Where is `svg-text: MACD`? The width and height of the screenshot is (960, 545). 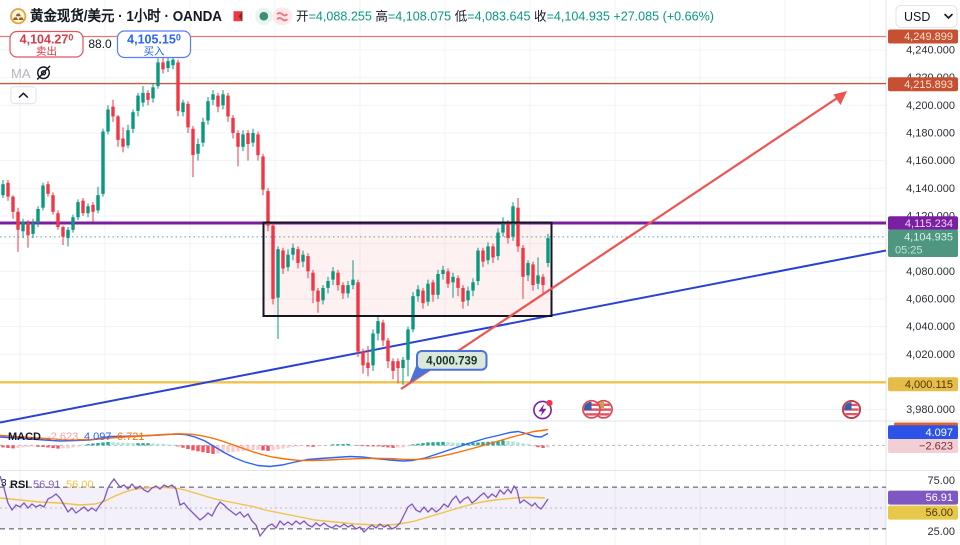 svg-text: MACD is located at coordinates (24, 437).